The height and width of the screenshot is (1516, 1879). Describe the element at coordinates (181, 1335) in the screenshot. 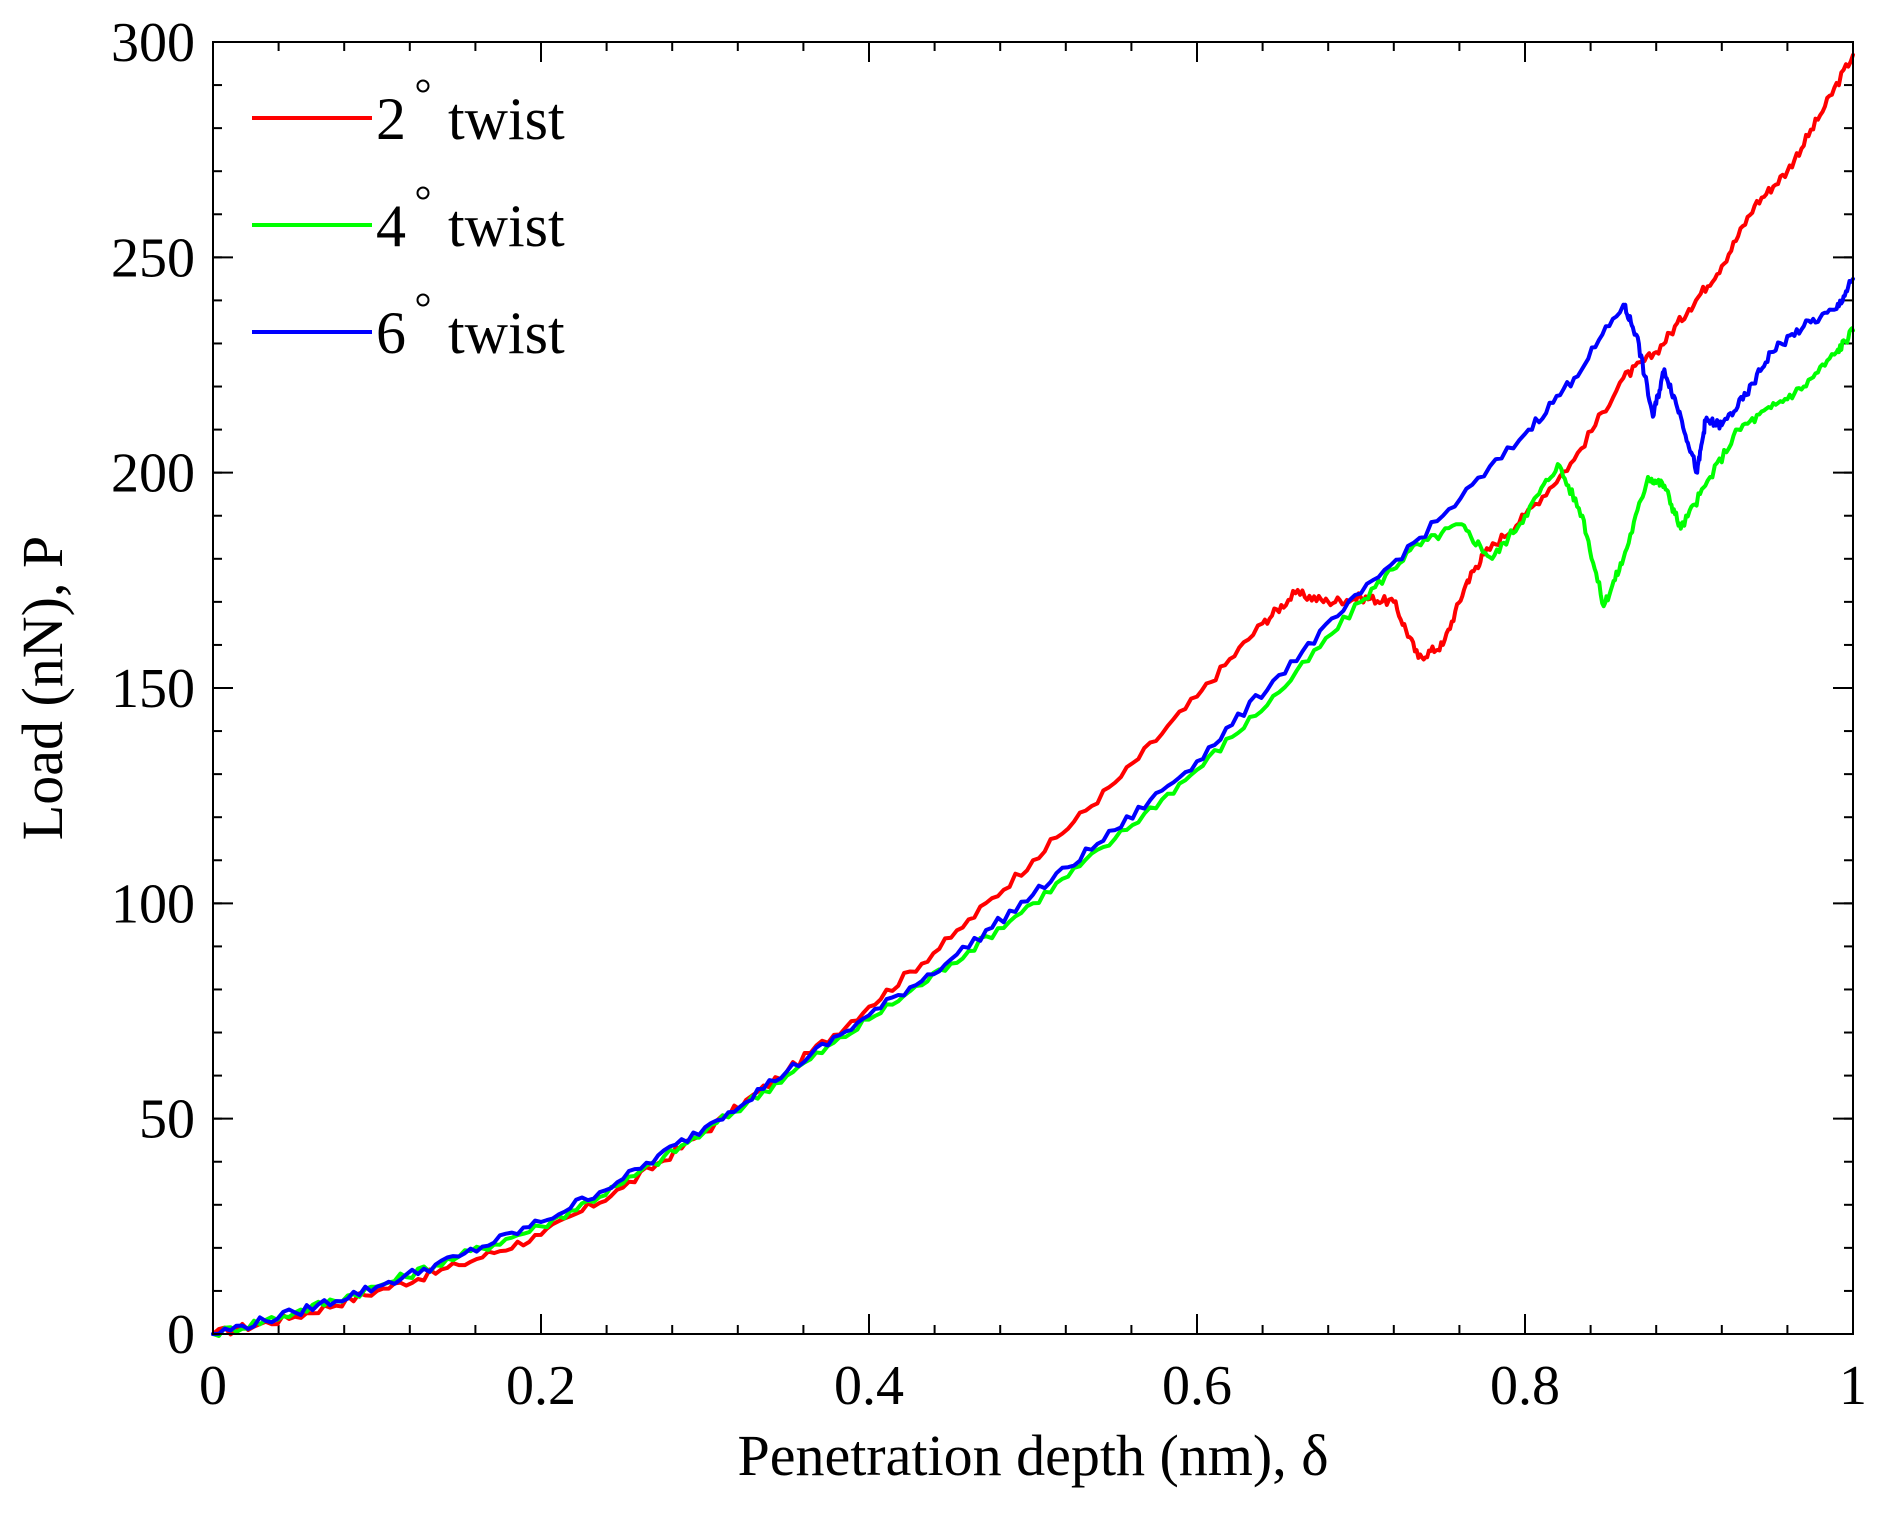

I see `y-tick-label: 0` at that location.